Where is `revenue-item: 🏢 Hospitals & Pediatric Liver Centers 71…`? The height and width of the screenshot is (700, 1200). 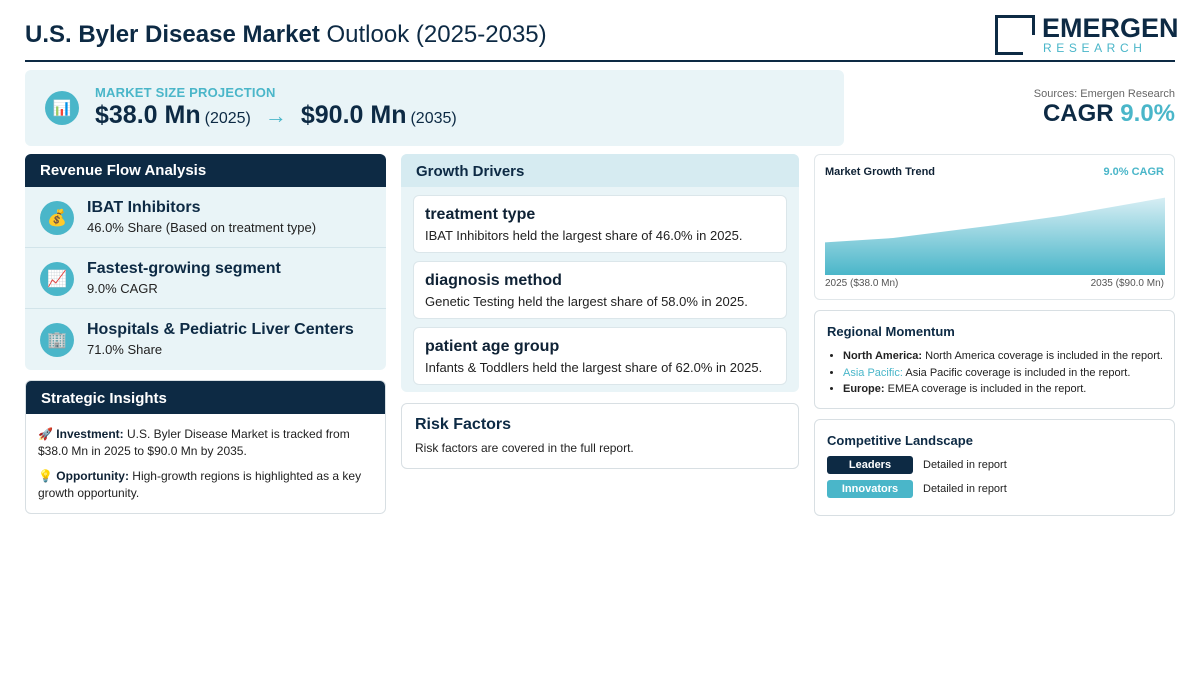 revenue-item: 🏢 Hospitals & Pediatric Liver Centers 71… is located at coordinates (205, 339).